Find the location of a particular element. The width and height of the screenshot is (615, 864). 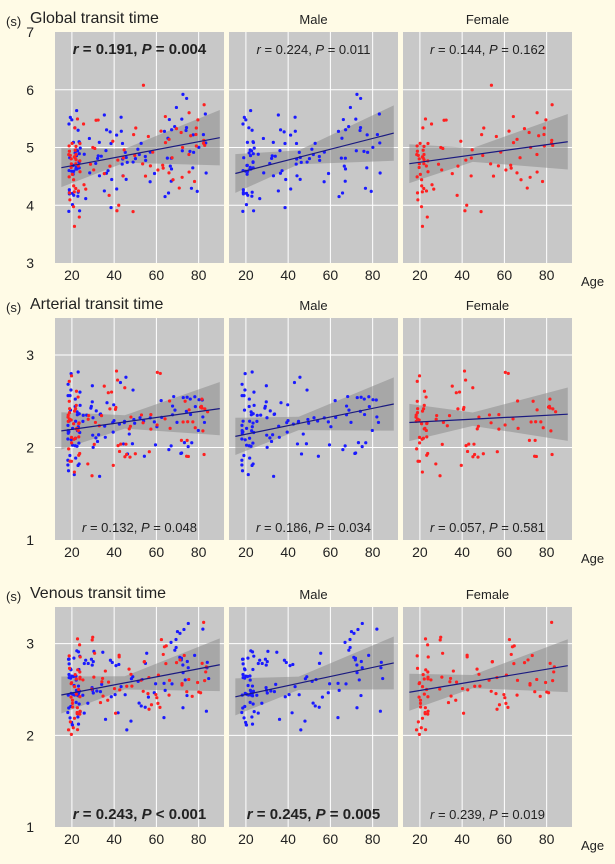

x-tick-label: 60 is located at coordinates (157, 839).